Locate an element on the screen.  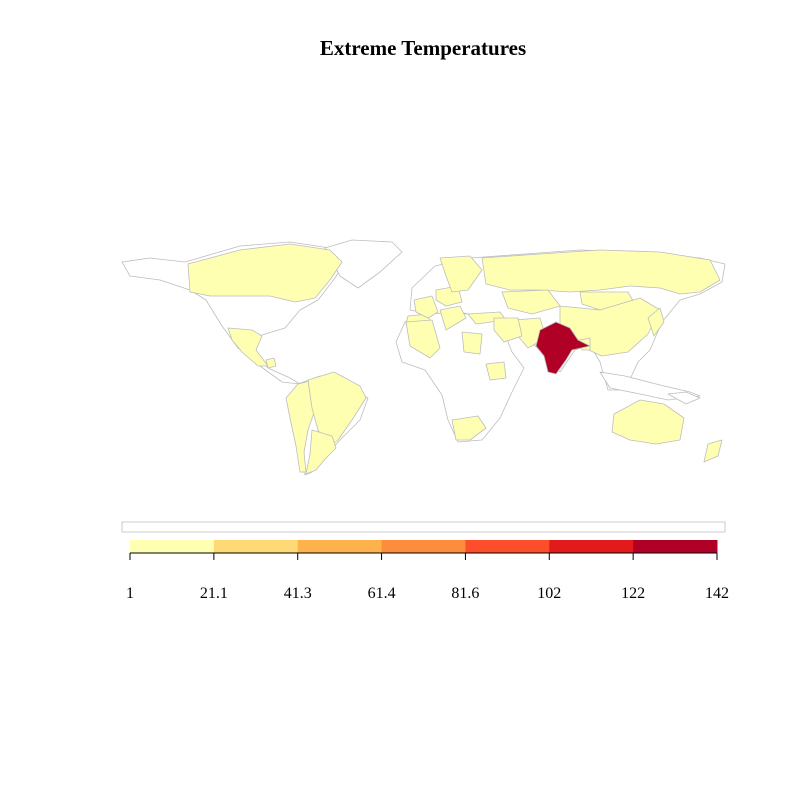
scandinavia is located at coordinates (461, 274).